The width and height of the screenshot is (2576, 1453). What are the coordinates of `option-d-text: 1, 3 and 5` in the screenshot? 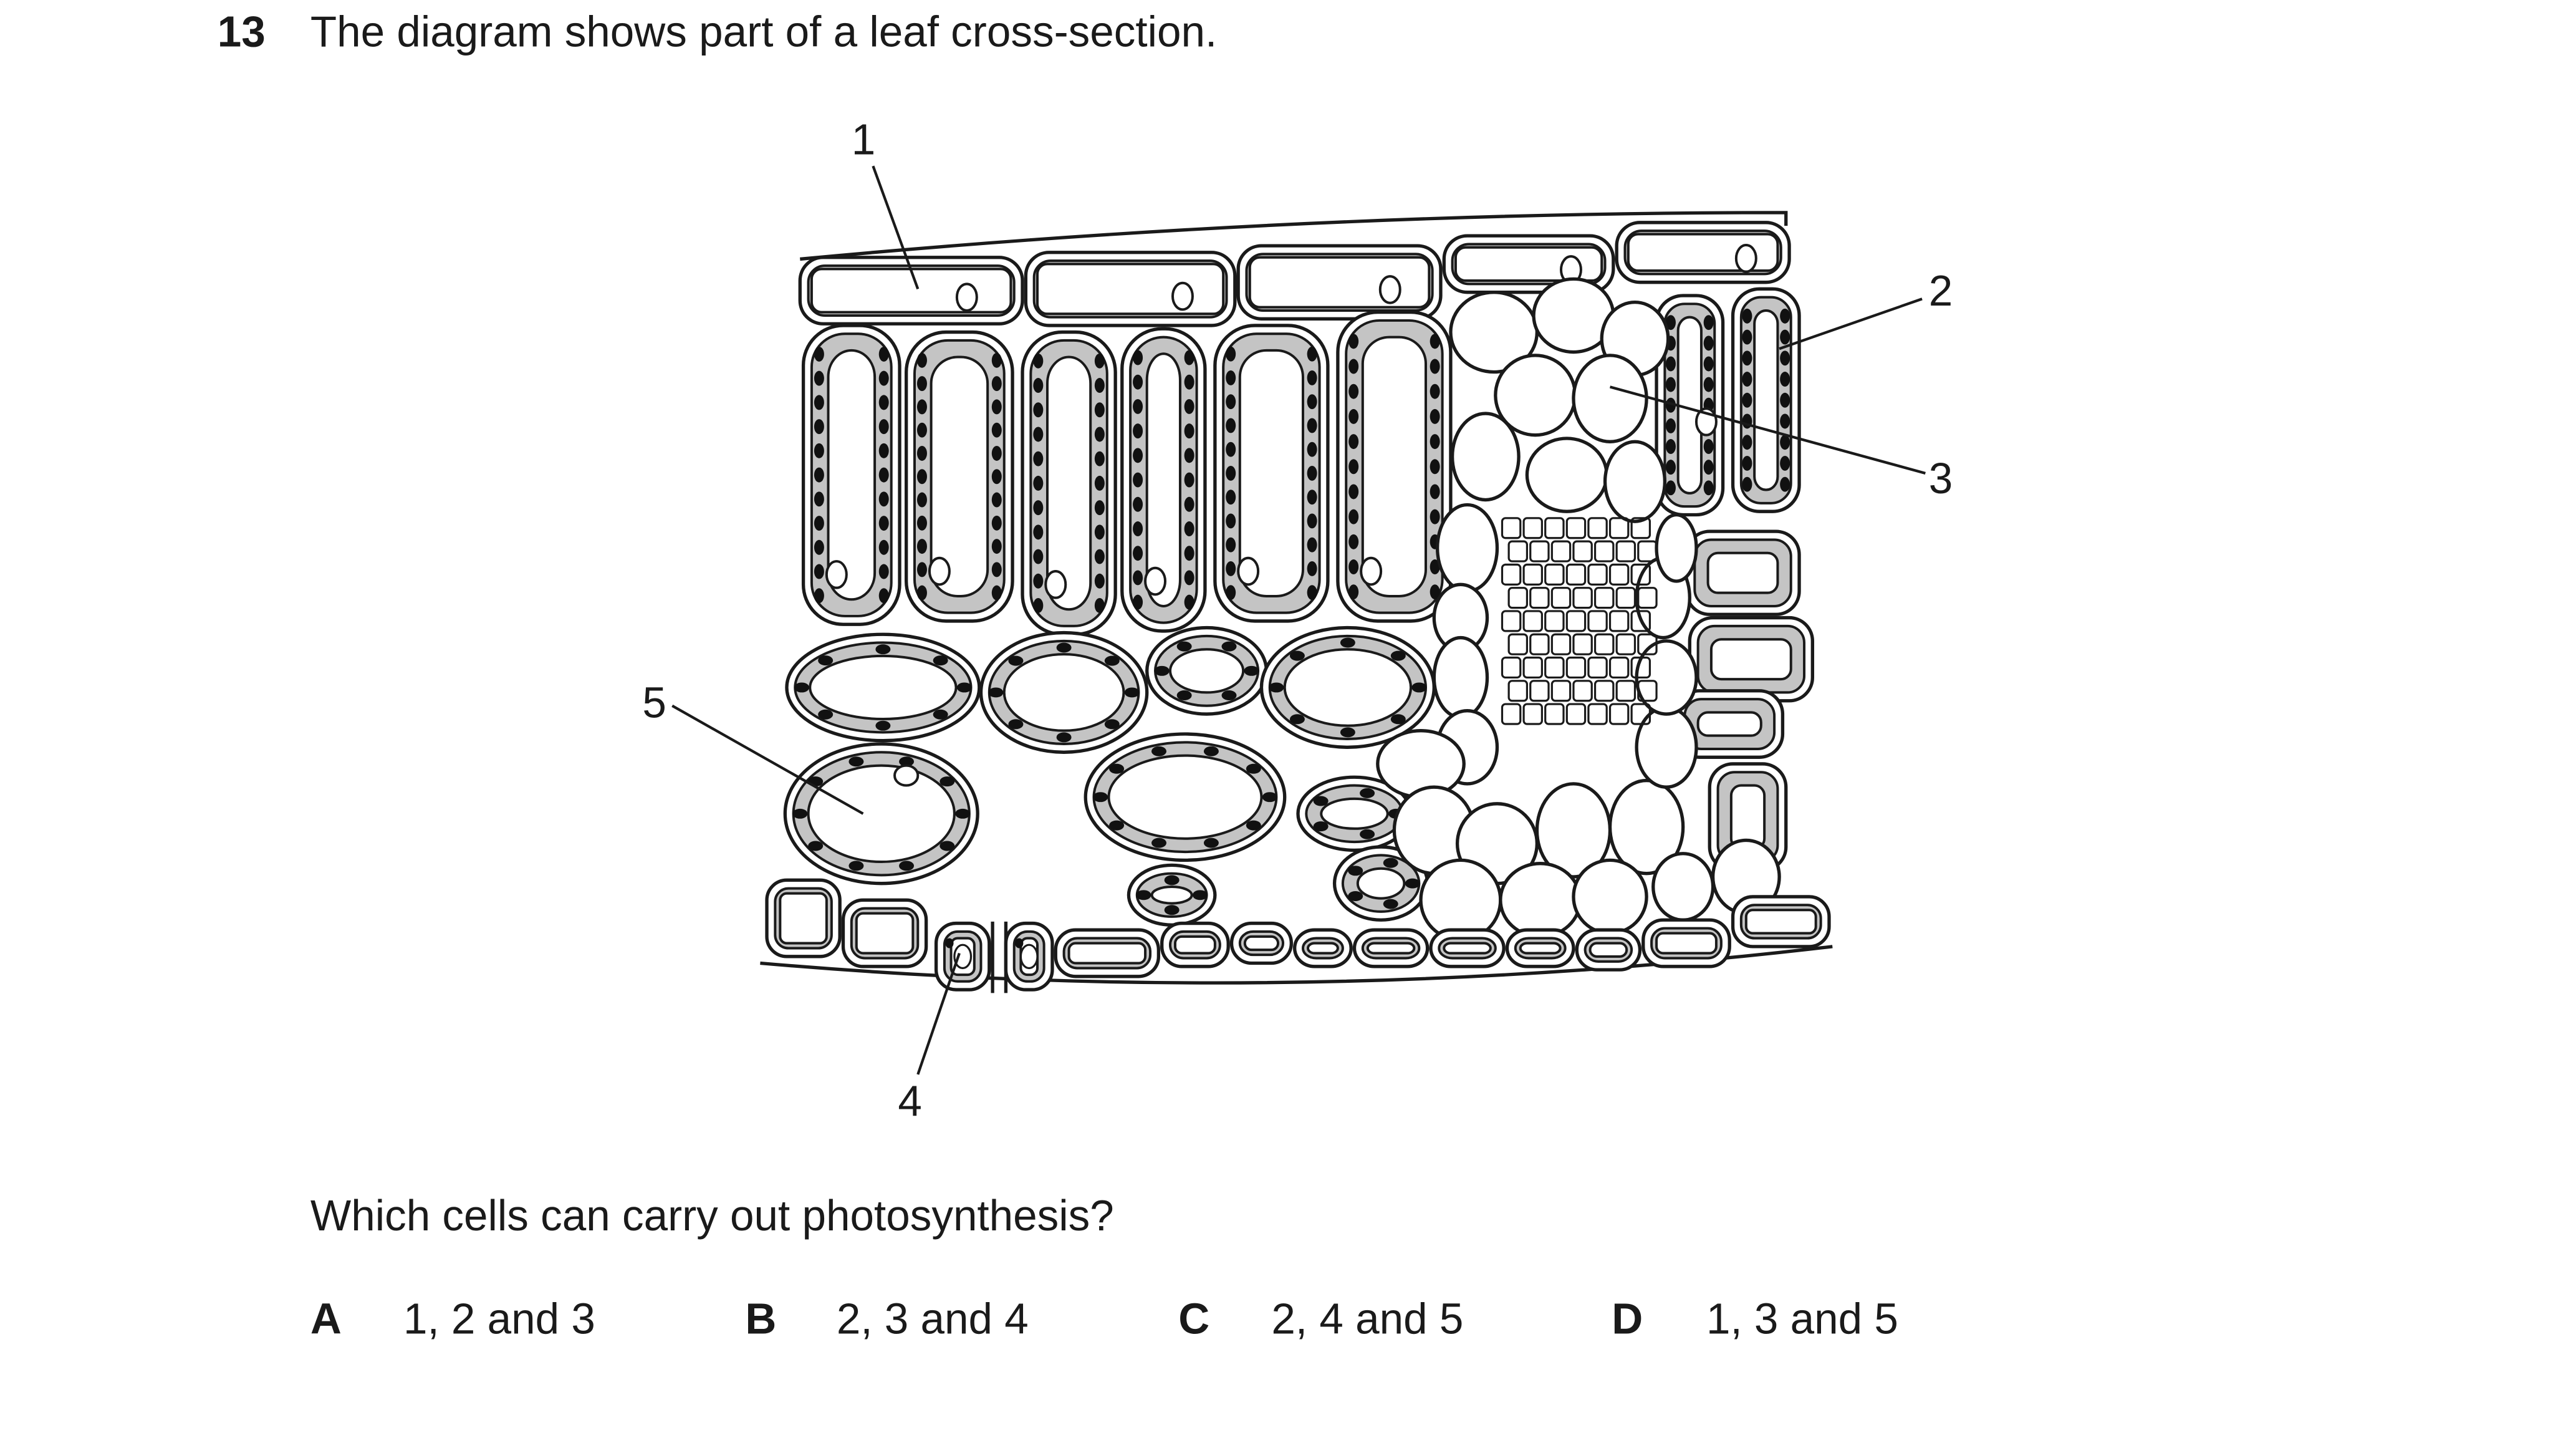 It's located at (1802, 1318).